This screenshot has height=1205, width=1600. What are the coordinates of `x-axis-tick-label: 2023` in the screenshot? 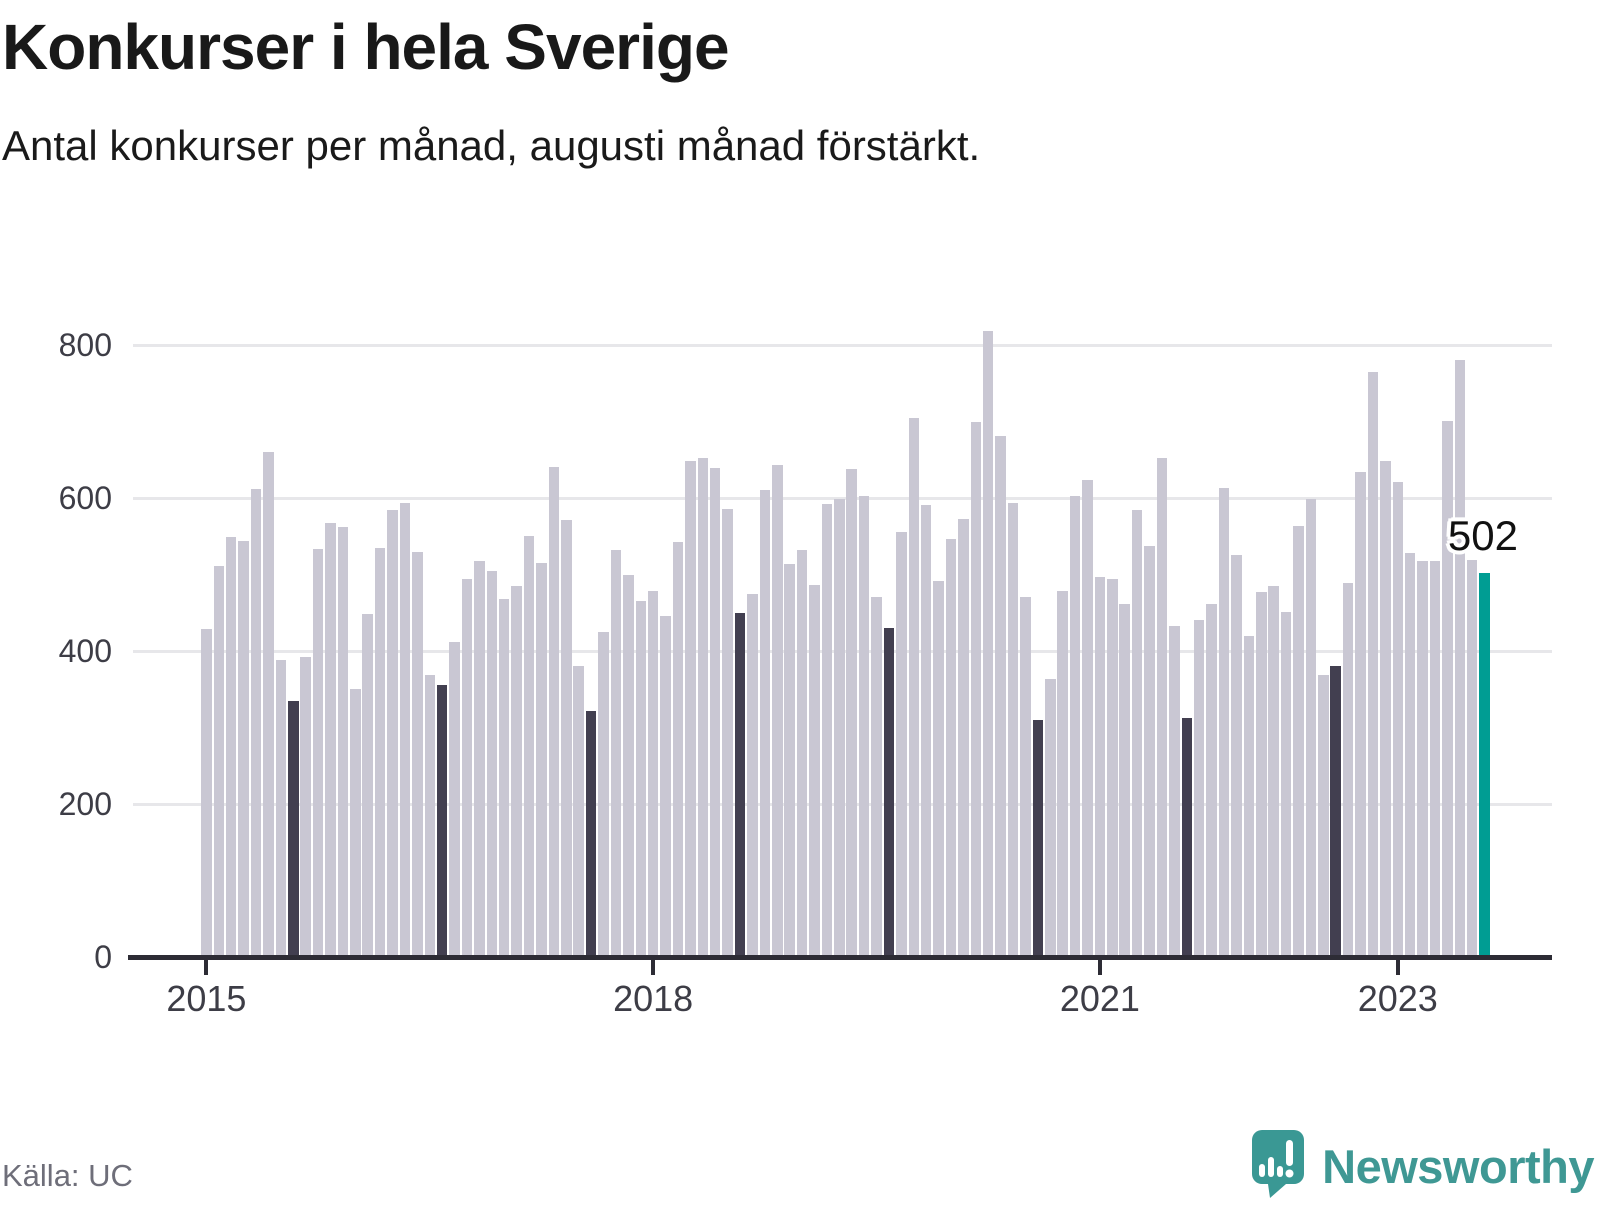 It's located at (1397, 998).